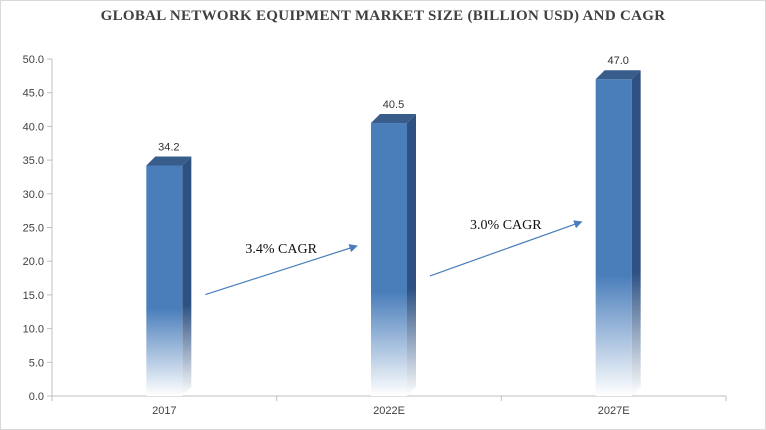 The image size is (766, 430). I want to click on data-label: 40.5, so click(393, 105).